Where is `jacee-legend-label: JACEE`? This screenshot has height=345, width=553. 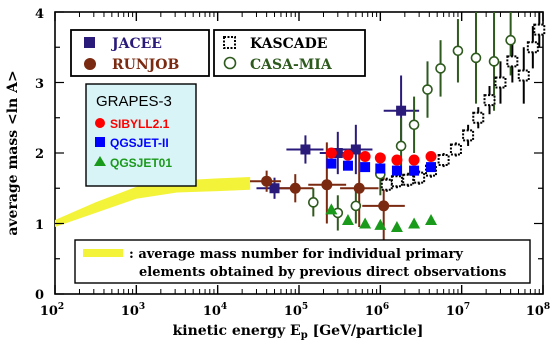 jacee-legend-label: JACEE is located at coordinates (136, 44).